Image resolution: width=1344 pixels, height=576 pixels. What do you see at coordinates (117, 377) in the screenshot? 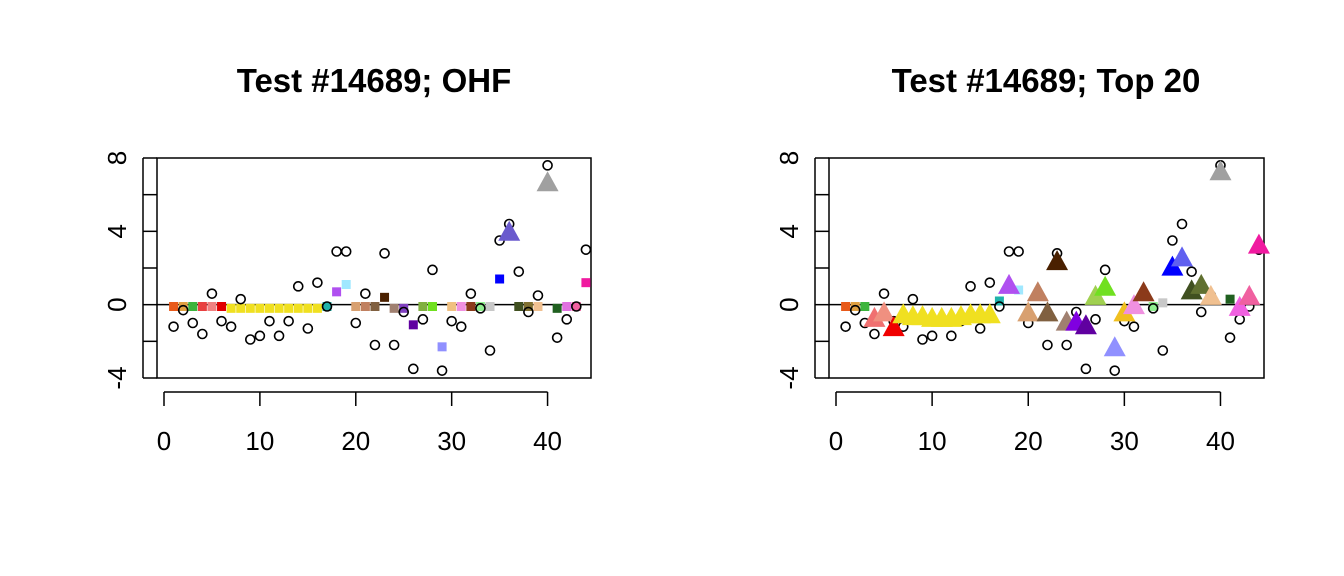
I see `y-tick-label: -4` at bounding box center [117, 377].